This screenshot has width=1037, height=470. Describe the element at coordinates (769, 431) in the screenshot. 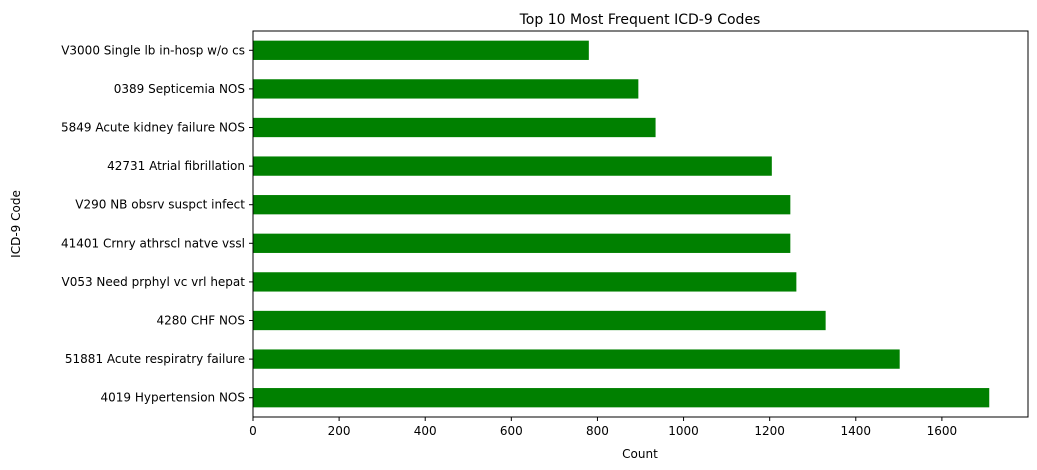

I see `x-tick-label: 1200` at that location.